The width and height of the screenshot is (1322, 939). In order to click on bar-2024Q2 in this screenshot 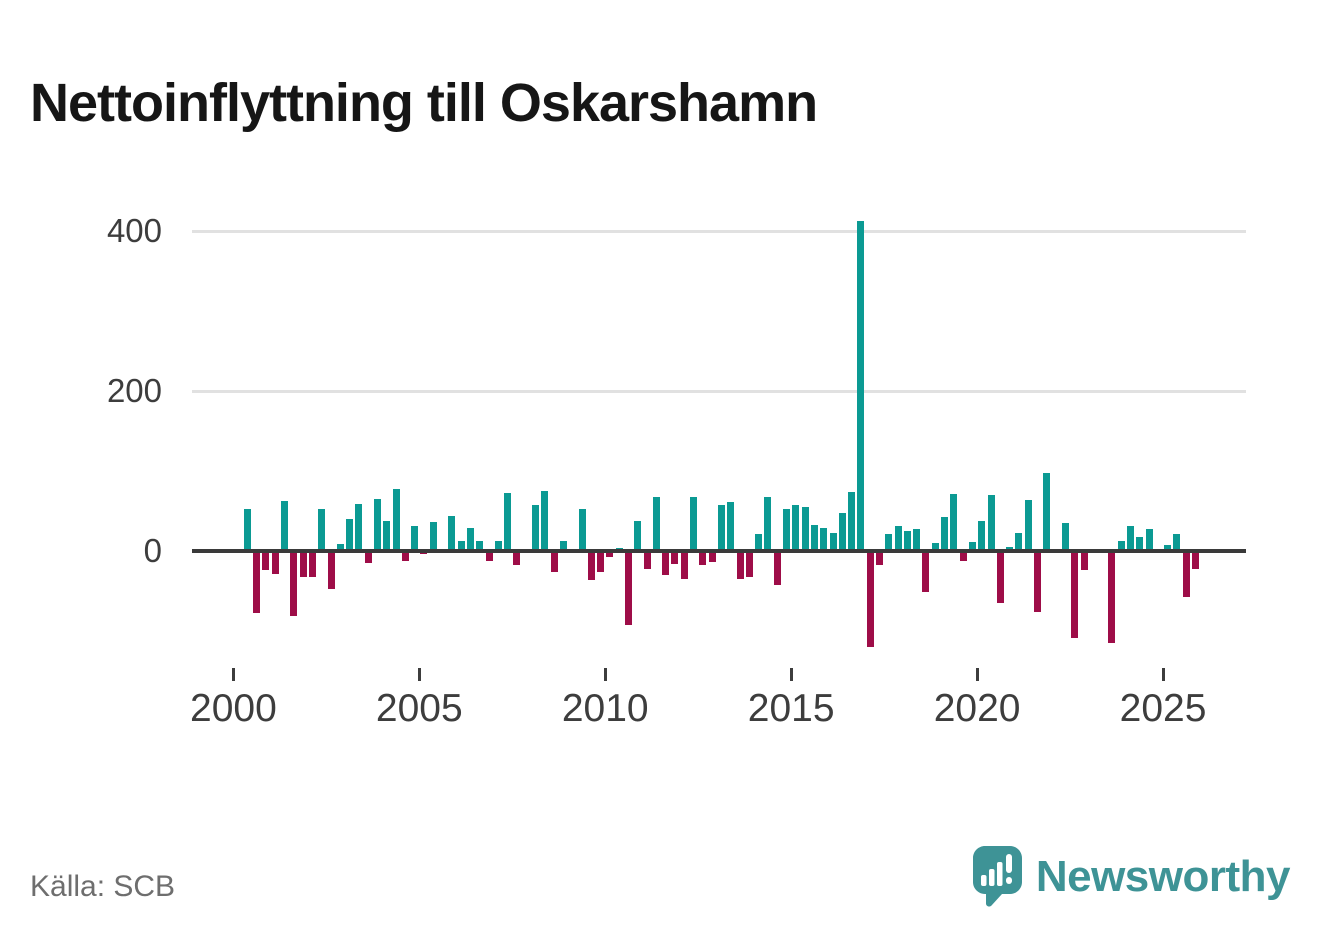, I will do `click(1140, 544)`.